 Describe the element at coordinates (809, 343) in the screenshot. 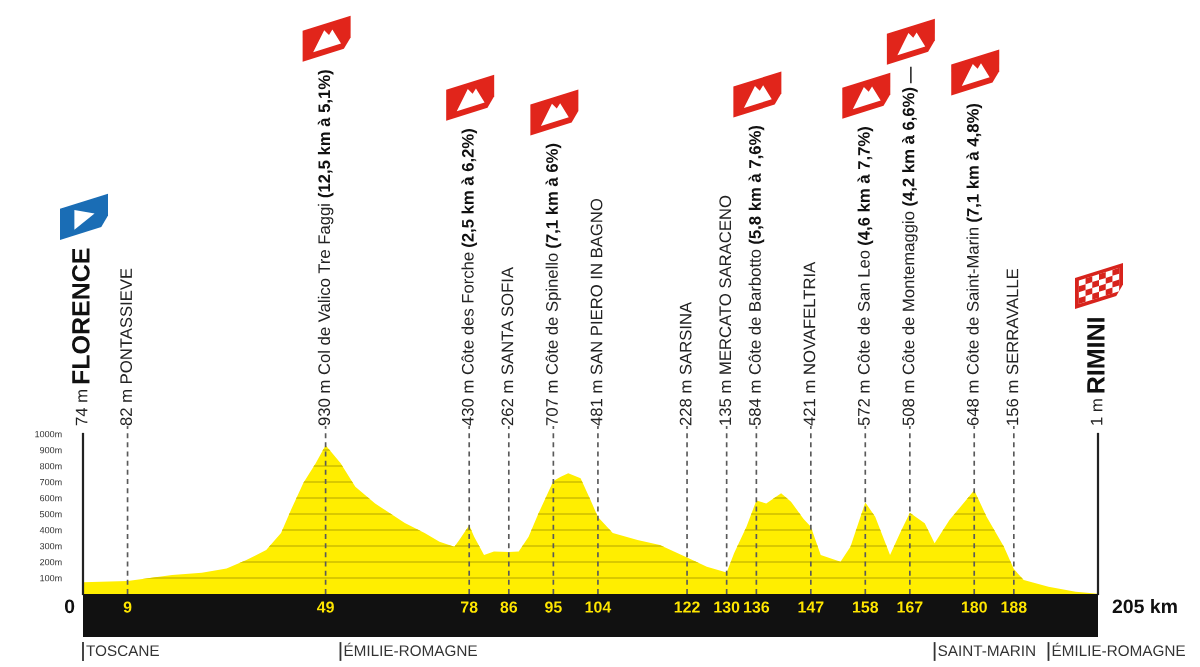

I see `ref-line-label: 421 m NOVAFELTRIA` at that location.